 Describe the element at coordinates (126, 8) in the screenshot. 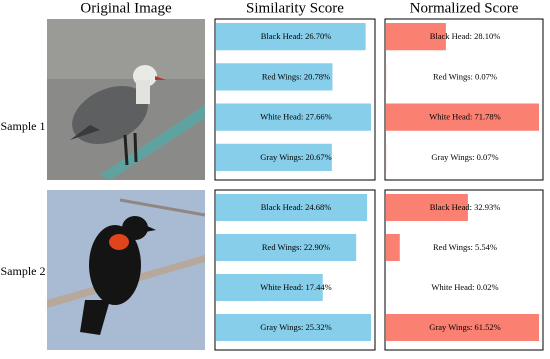

I see `column-header: Original Image` at that location.